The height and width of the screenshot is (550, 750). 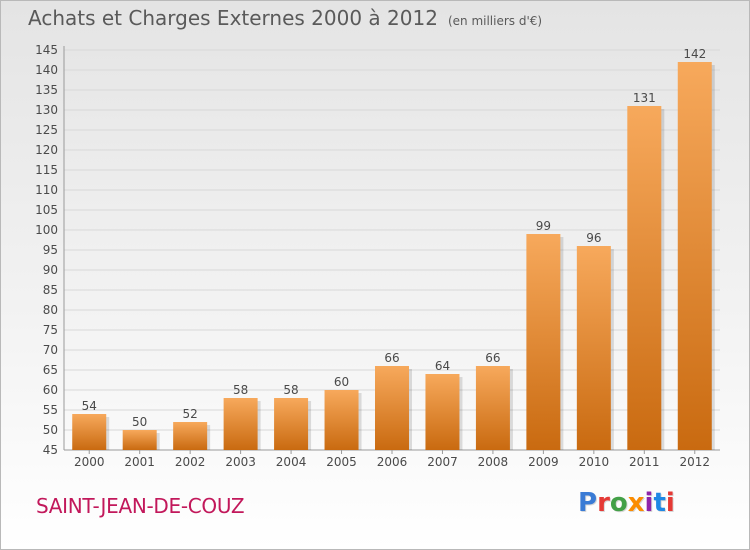 What do you see at coordinates (442, 366) in the screenshot?
I see `data-label: 64` at bounding box center [442, 366].